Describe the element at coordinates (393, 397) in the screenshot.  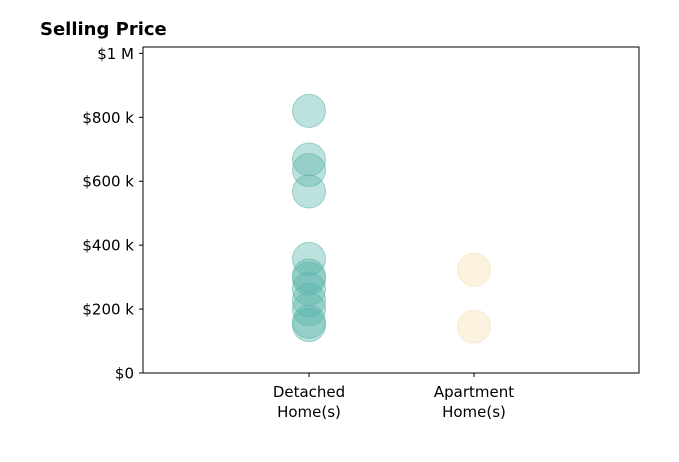
I see `x-axis-labels: Detached Home(s) Apartment Home(s)` at that location.